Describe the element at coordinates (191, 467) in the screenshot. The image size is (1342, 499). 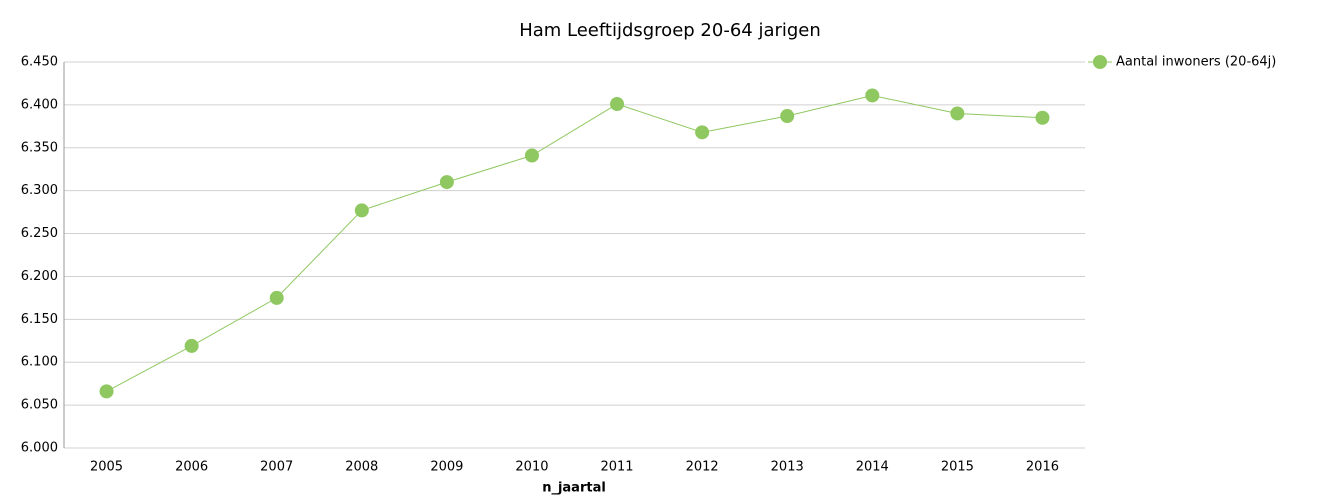
I see `x-tick-label: 2006` at that location.